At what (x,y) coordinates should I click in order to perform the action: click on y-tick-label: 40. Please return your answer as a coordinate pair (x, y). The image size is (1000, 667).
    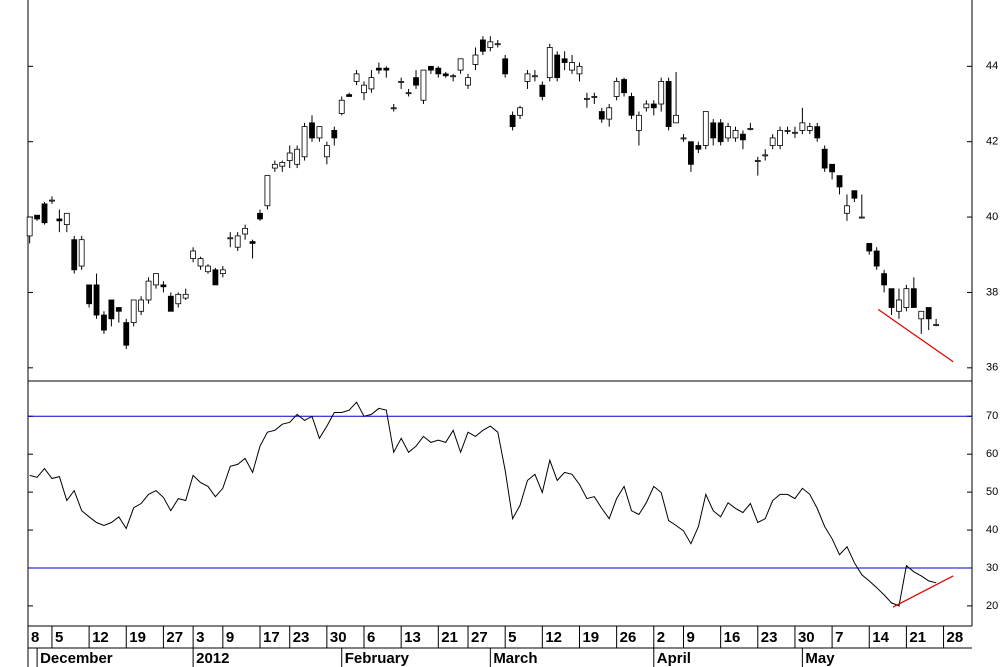
    Looking at the image, I should click on (992, 530).